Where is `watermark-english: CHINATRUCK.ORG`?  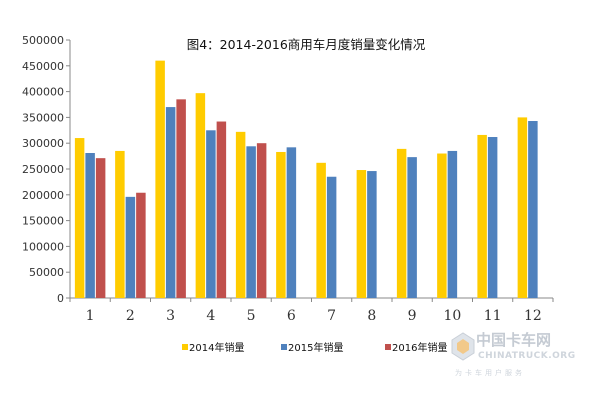
watermark-english: CHINATRUCK.ORG is located at coordinates (527, 356).